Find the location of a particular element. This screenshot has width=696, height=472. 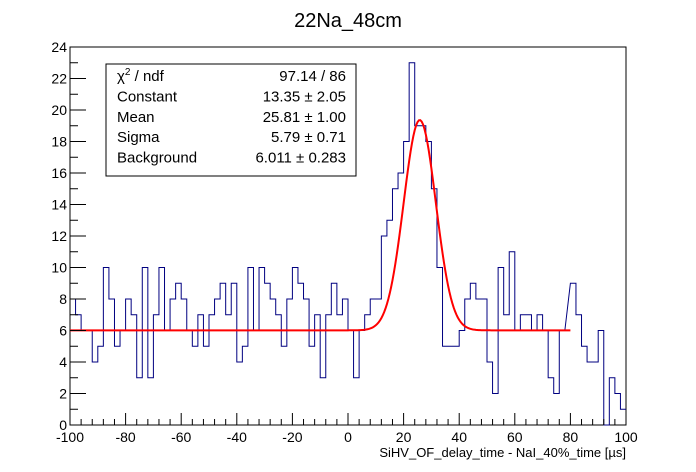

x-tick-label: -80 is located at coordinates (125, 437).